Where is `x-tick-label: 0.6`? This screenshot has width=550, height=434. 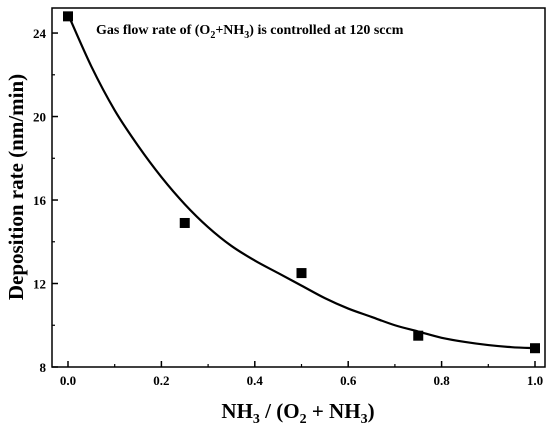 x-tick-label: 0.6 is located at coordinates (348, 380).